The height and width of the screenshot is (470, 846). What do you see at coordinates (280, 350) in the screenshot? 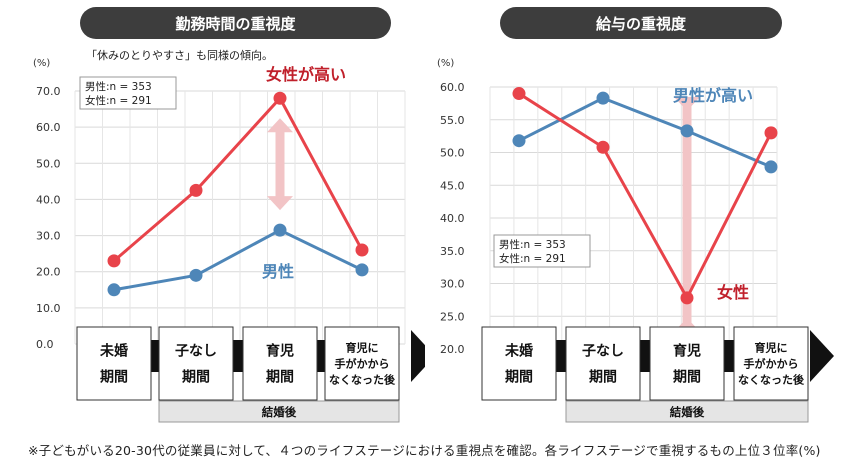
I see `left-stage-label: 育児` at bounding box center [280, 350].